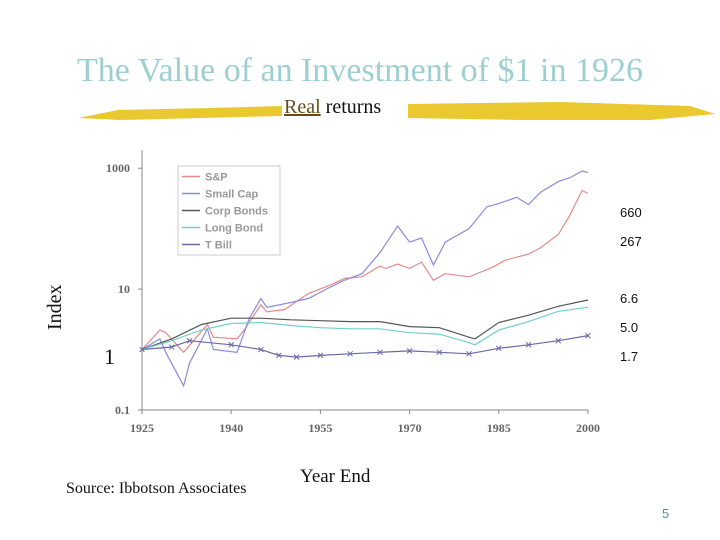 The width and height of the screenshot is (720, 540). I want to click on slide-title: The Value of an Investment of $1 in 1926, so click(360, 70).